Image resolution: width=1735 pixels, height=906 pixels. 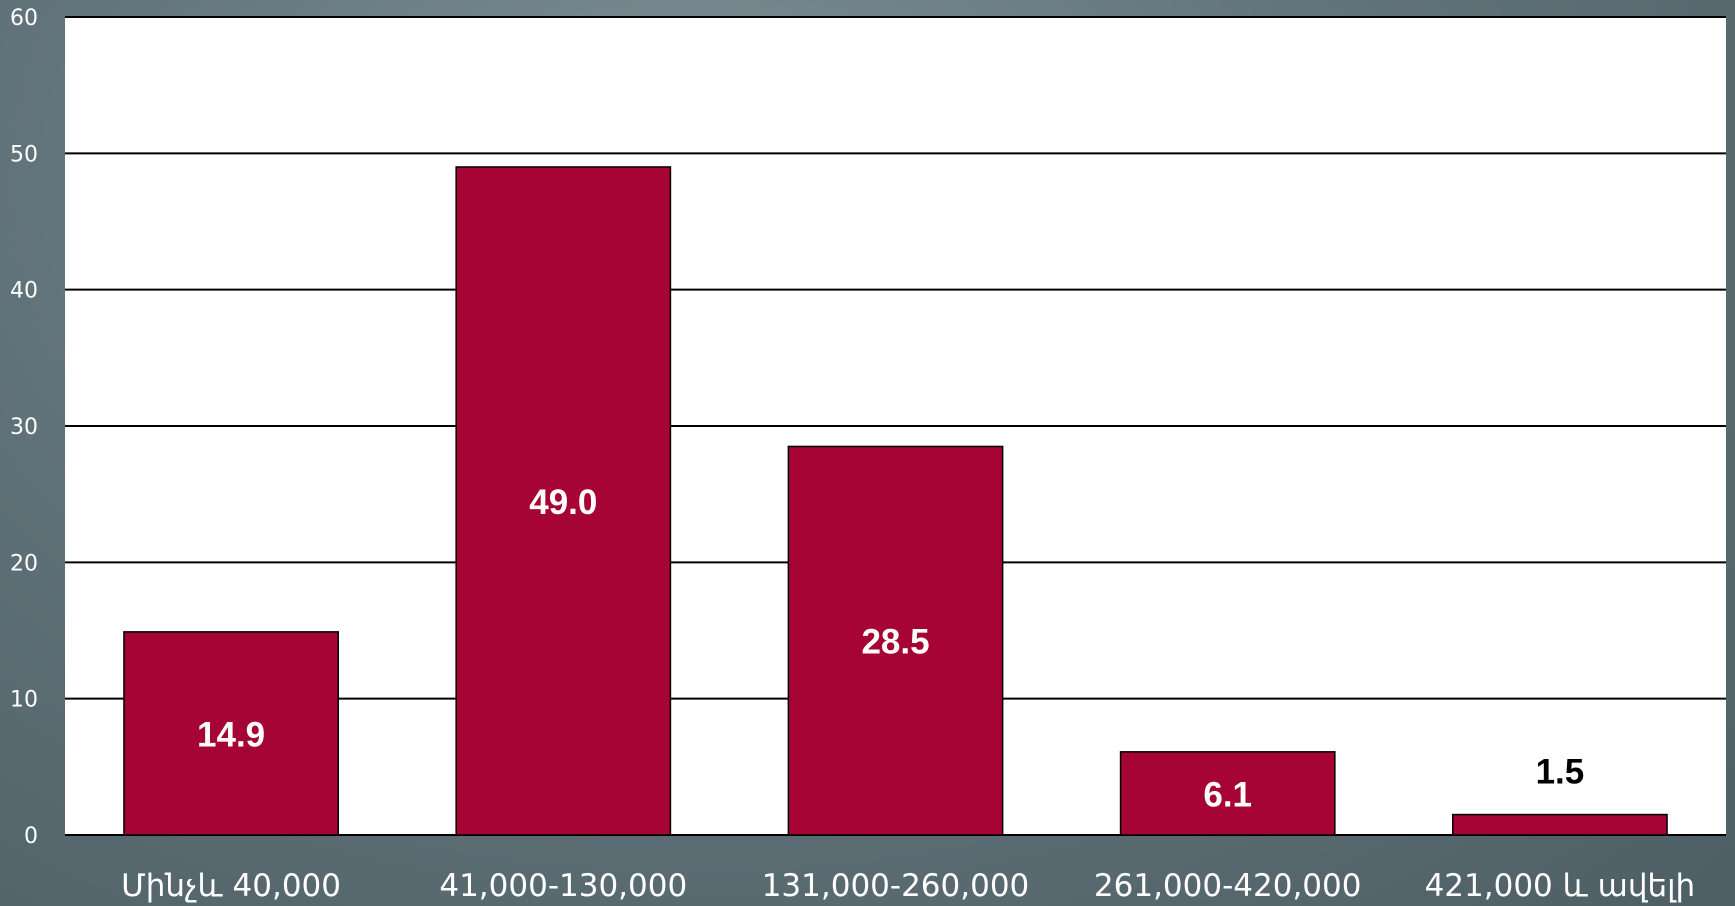 I want to click on data-label: 28.5, so click(x=895, y=642).